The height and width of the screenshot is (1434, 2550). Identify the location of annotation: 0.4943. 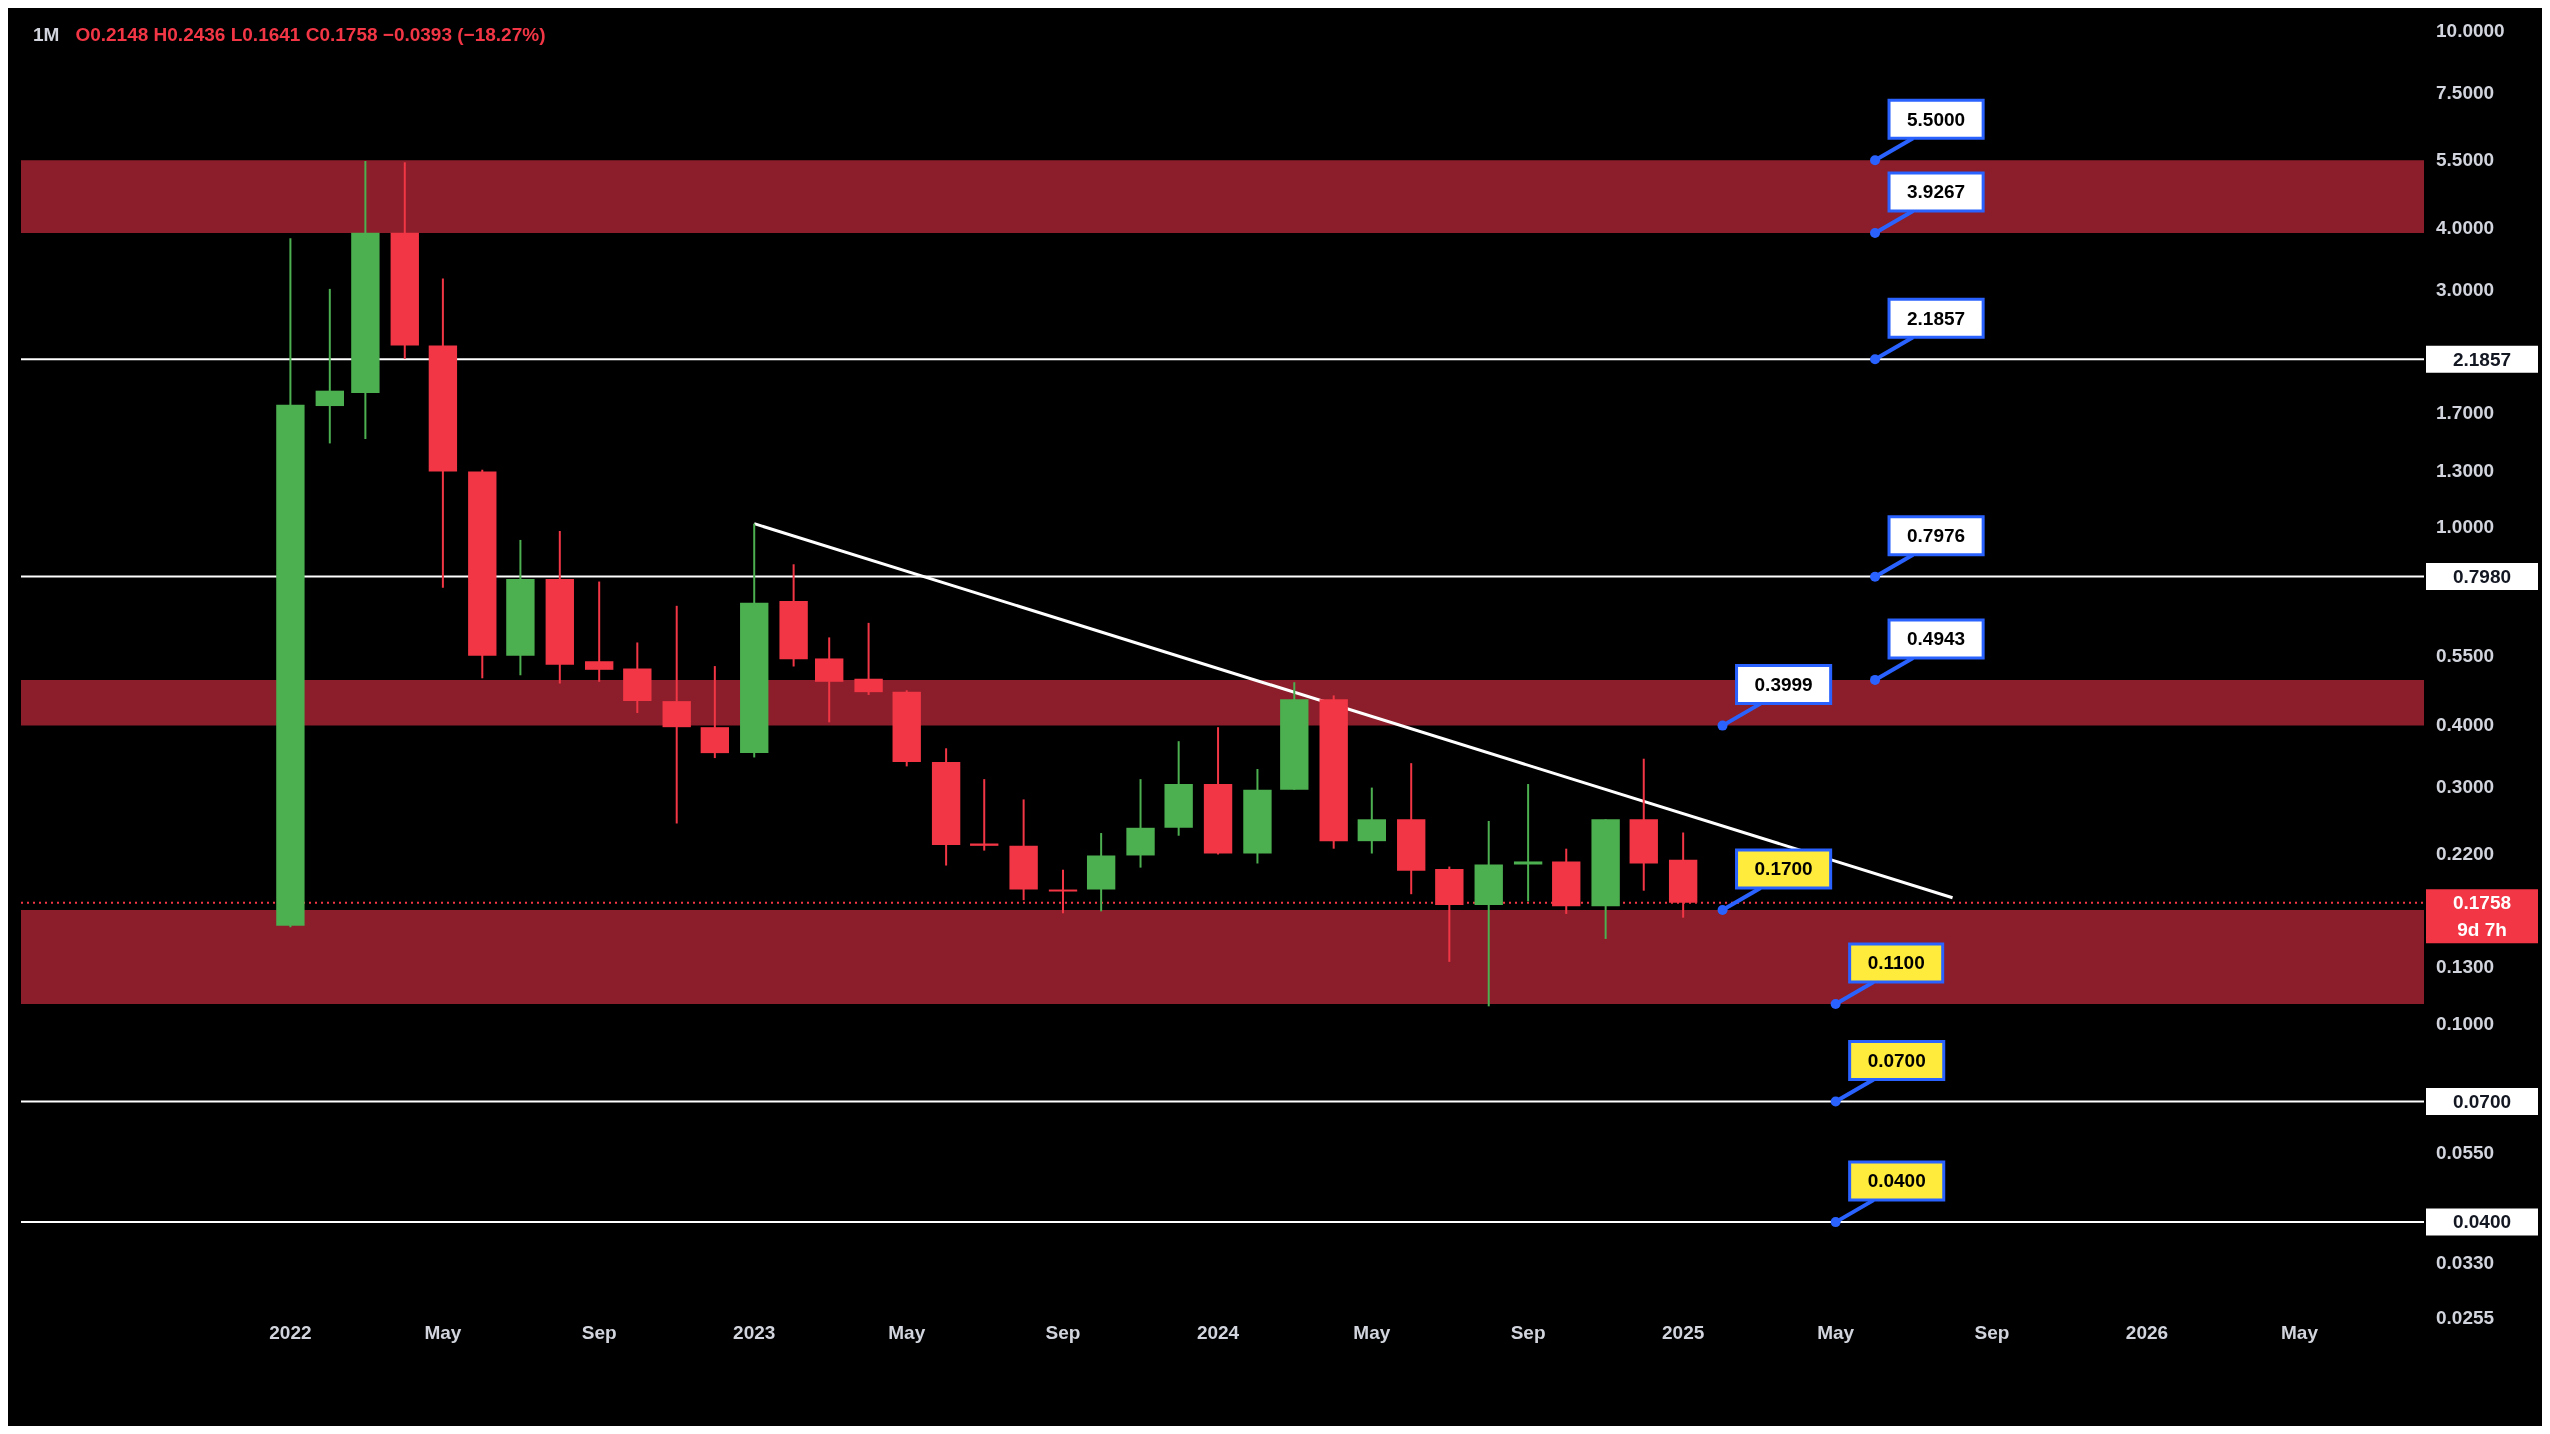
(1936, 639).